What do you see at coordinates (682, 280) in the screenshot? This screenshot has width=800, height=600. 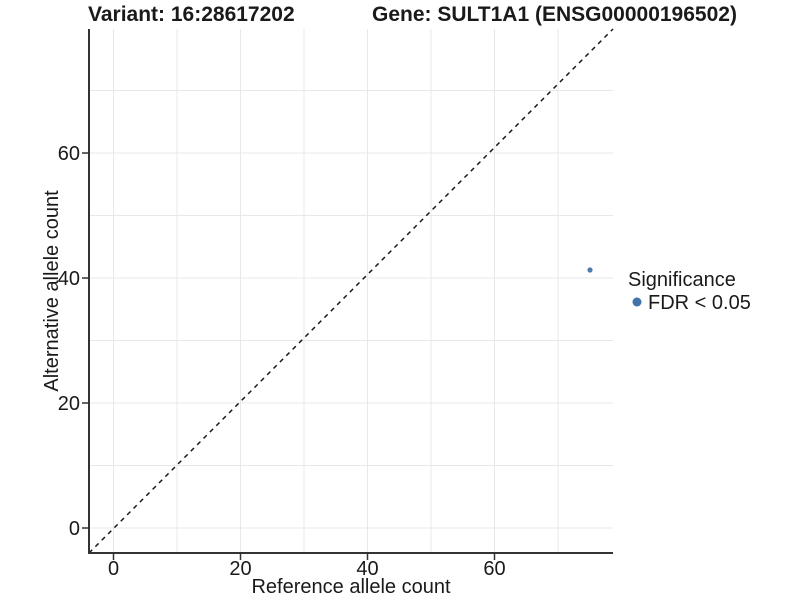 I see `legend-title: Significance` at bounding box center [682, 280].